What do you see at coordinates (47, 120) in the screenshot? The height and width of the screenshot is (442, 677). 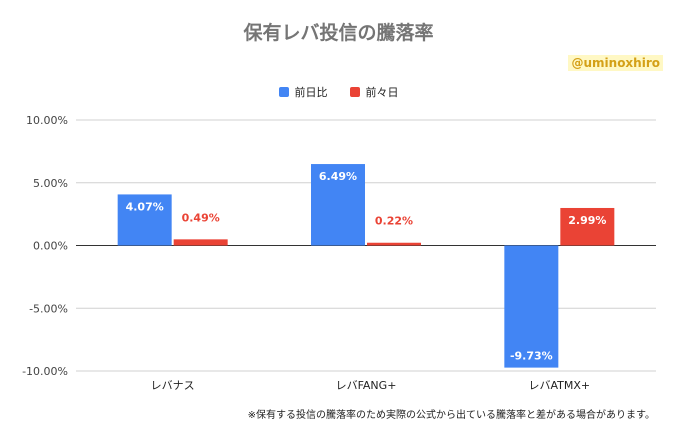 I see `y-tick-label: 10.00%` at bounding box center [47, 120].